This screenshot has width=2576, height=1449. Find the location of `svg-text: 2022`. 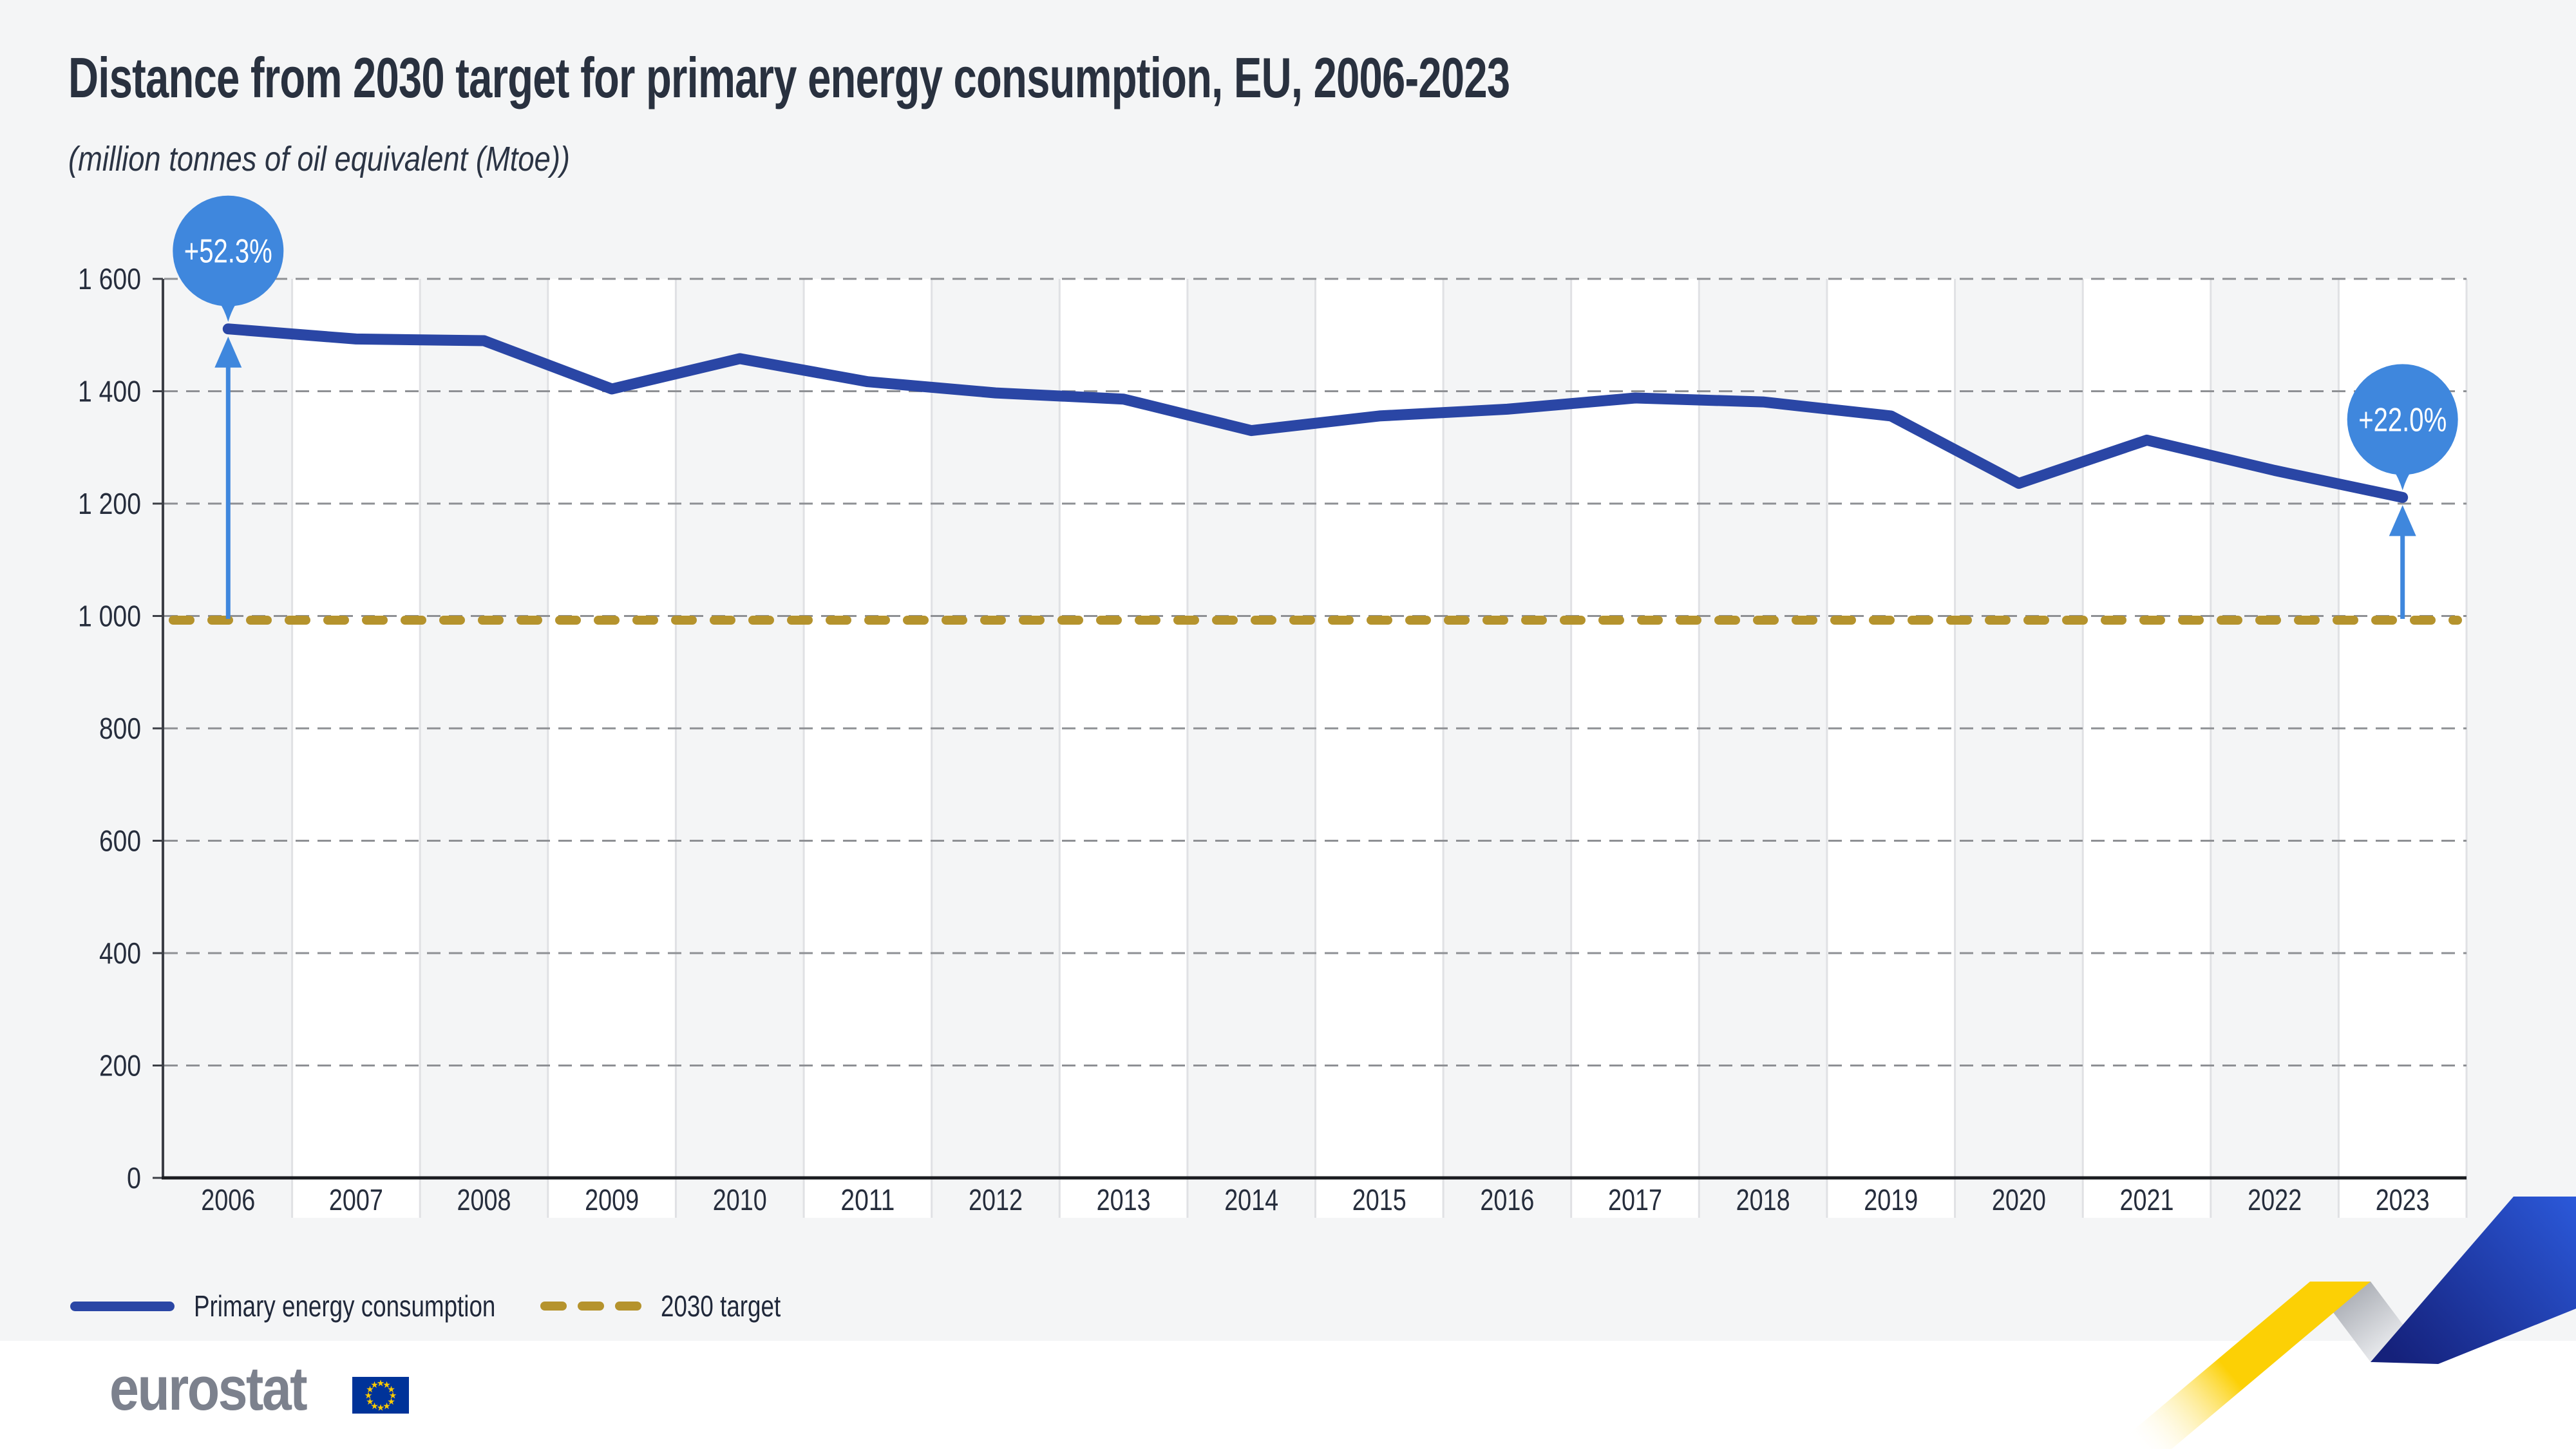

svg-text: 2022 is located at coordinates (2275, 1200).